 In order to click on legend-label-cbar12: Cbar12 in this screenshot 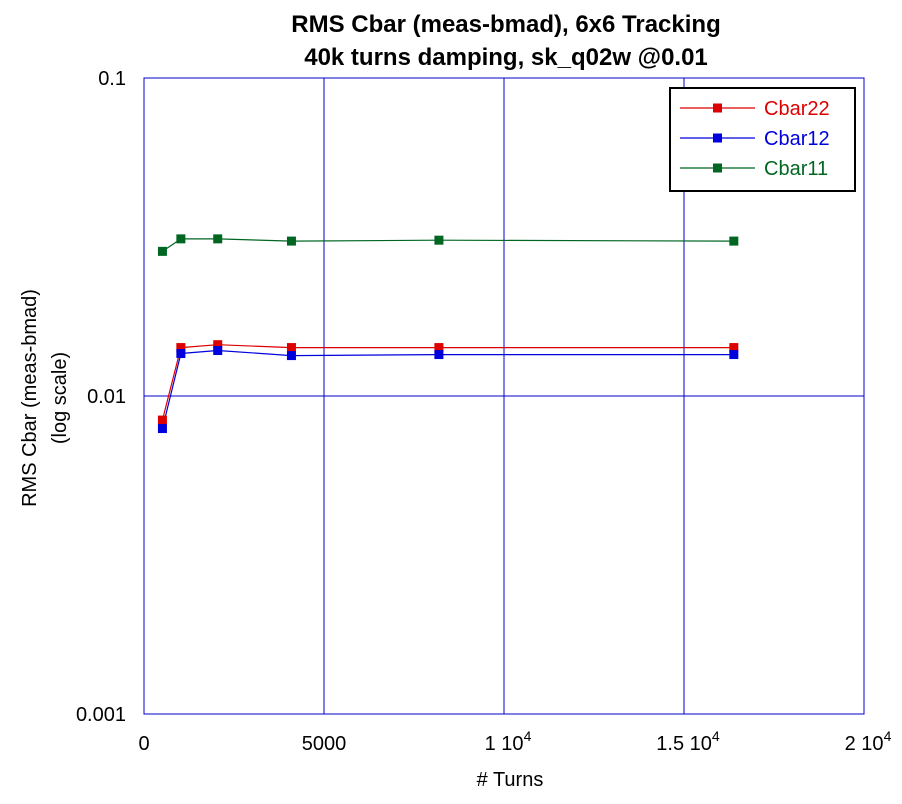, I will do `click(797, 139)`.